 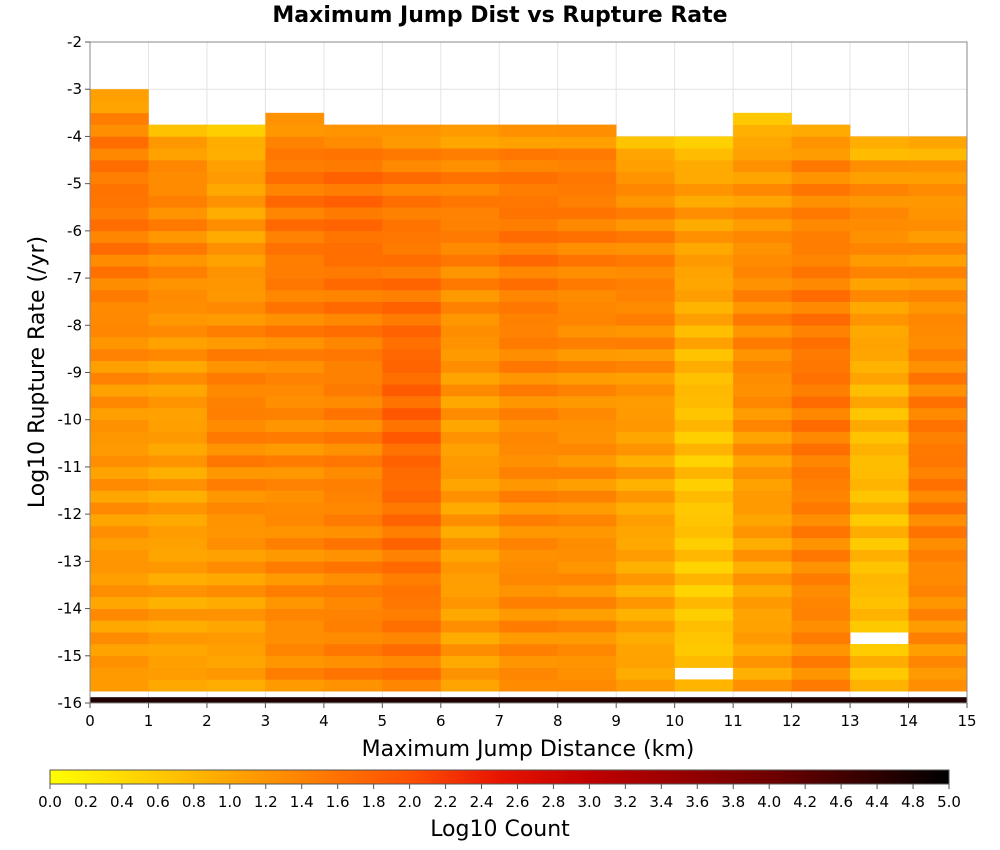 I want to click on colorbar-tick-label: 3.0, so click(x=589, y=802).